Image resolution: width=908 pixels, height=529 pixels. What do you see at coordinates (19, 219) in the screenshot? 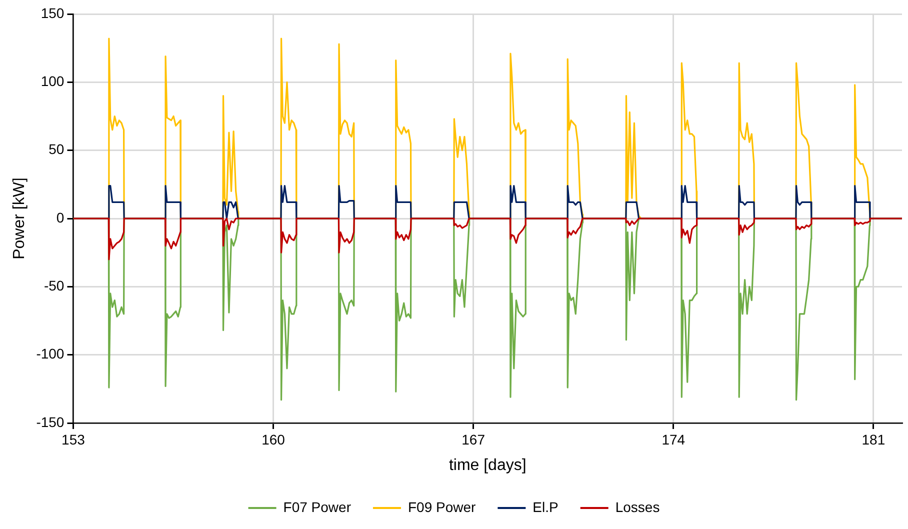
I see `y-axis-title: Power [kW]` at bounding box center [19, 219].